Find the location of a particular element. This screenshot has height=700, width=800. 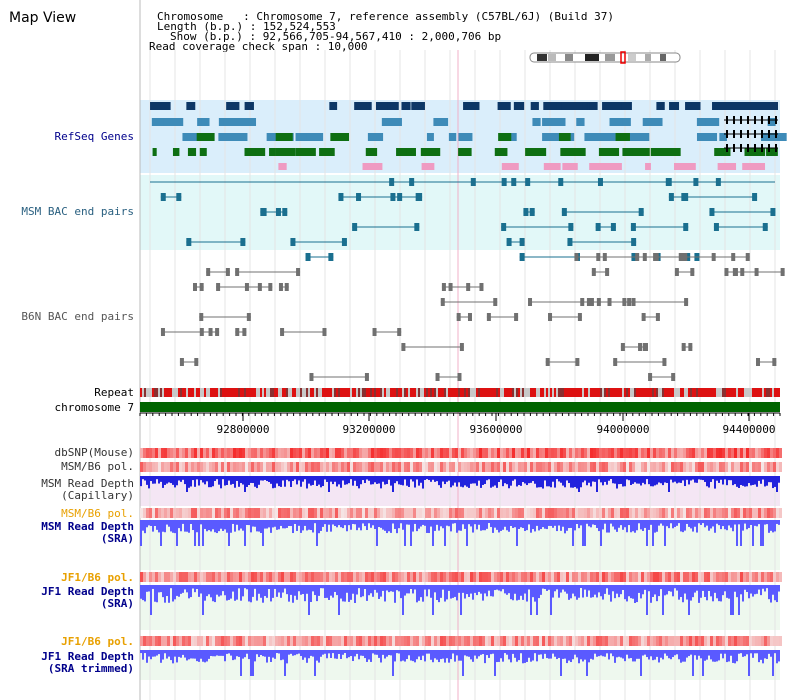

track-label-b6n-bac: B6N BAC end pairs is located at coordinates (77, 316).